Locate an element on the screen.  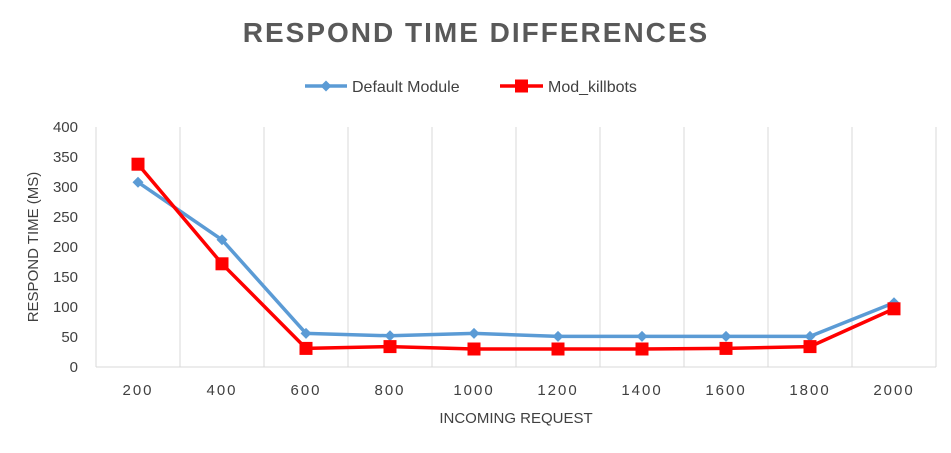
x-tick-label: 600 is located at coordinates (305, 390).